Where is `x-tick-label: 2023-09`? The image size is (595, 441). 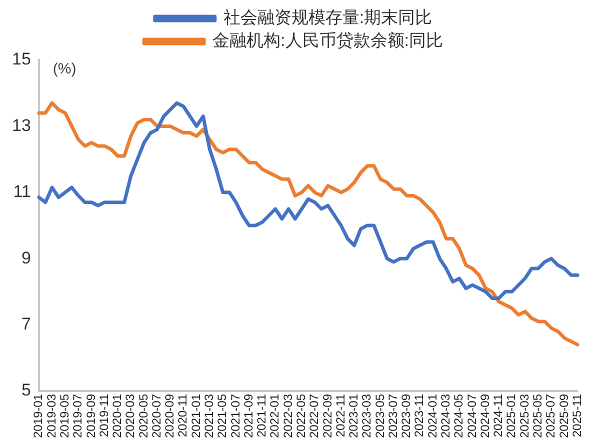 x-tick-label: 2023-09 is located at coordinates (406, 416).